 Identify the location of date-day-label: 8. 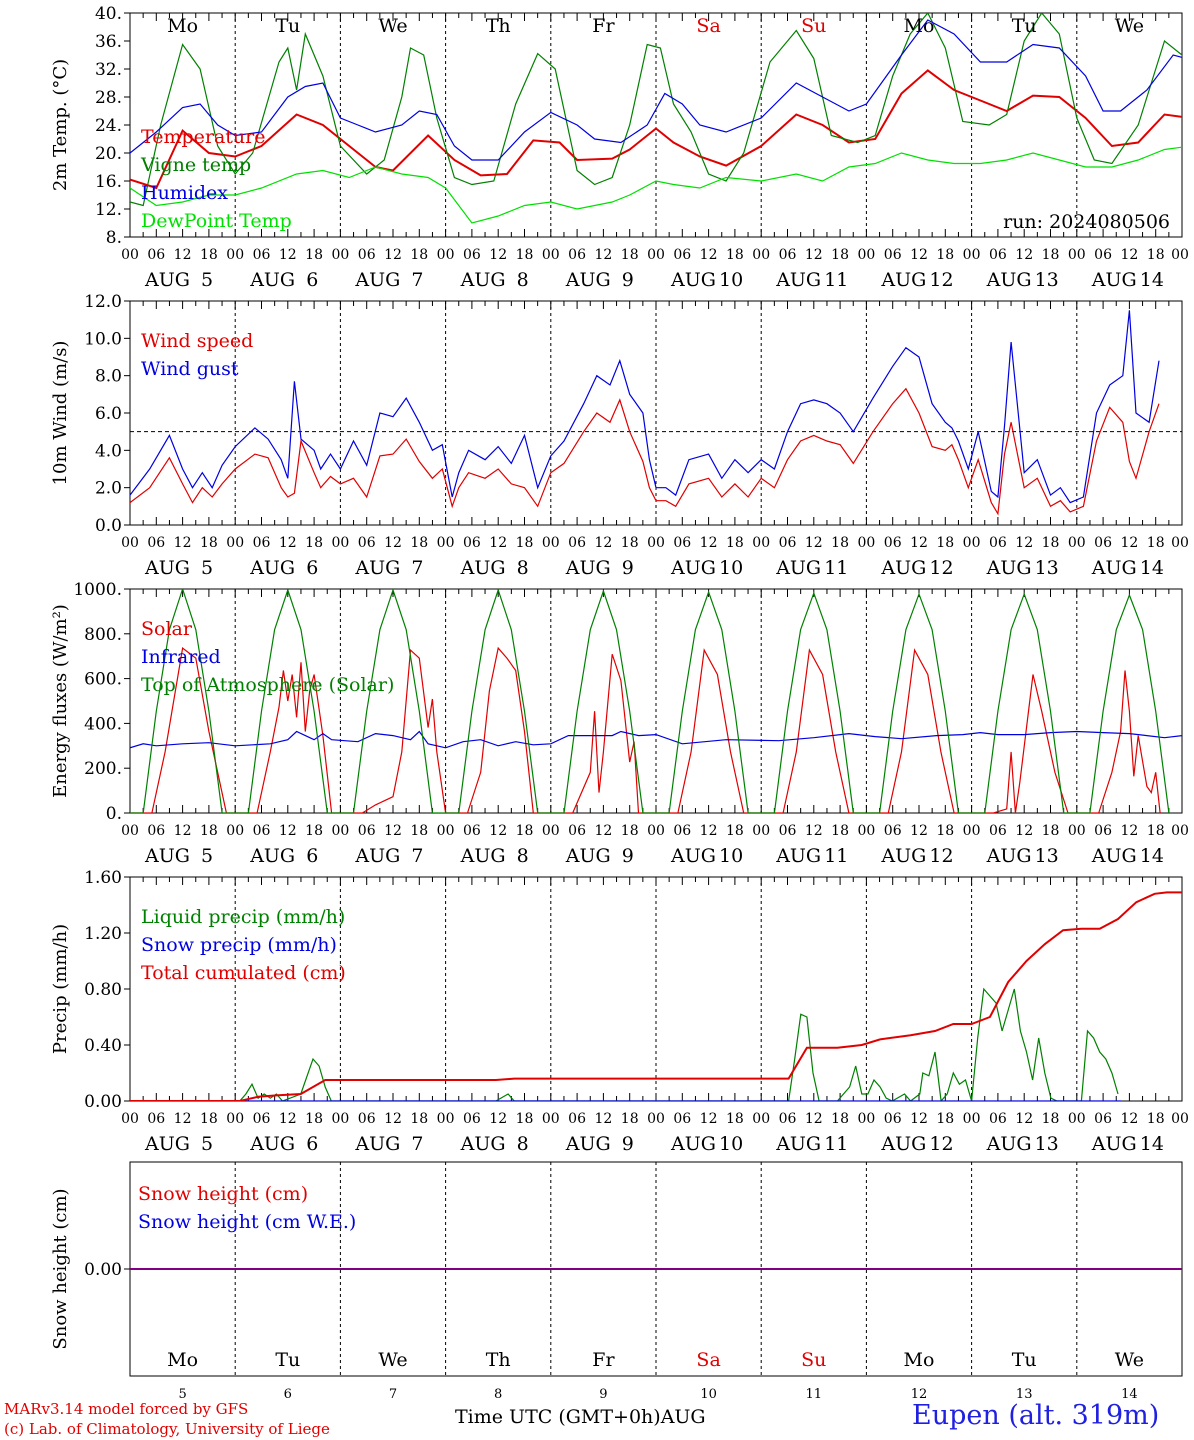
(498, 1394).